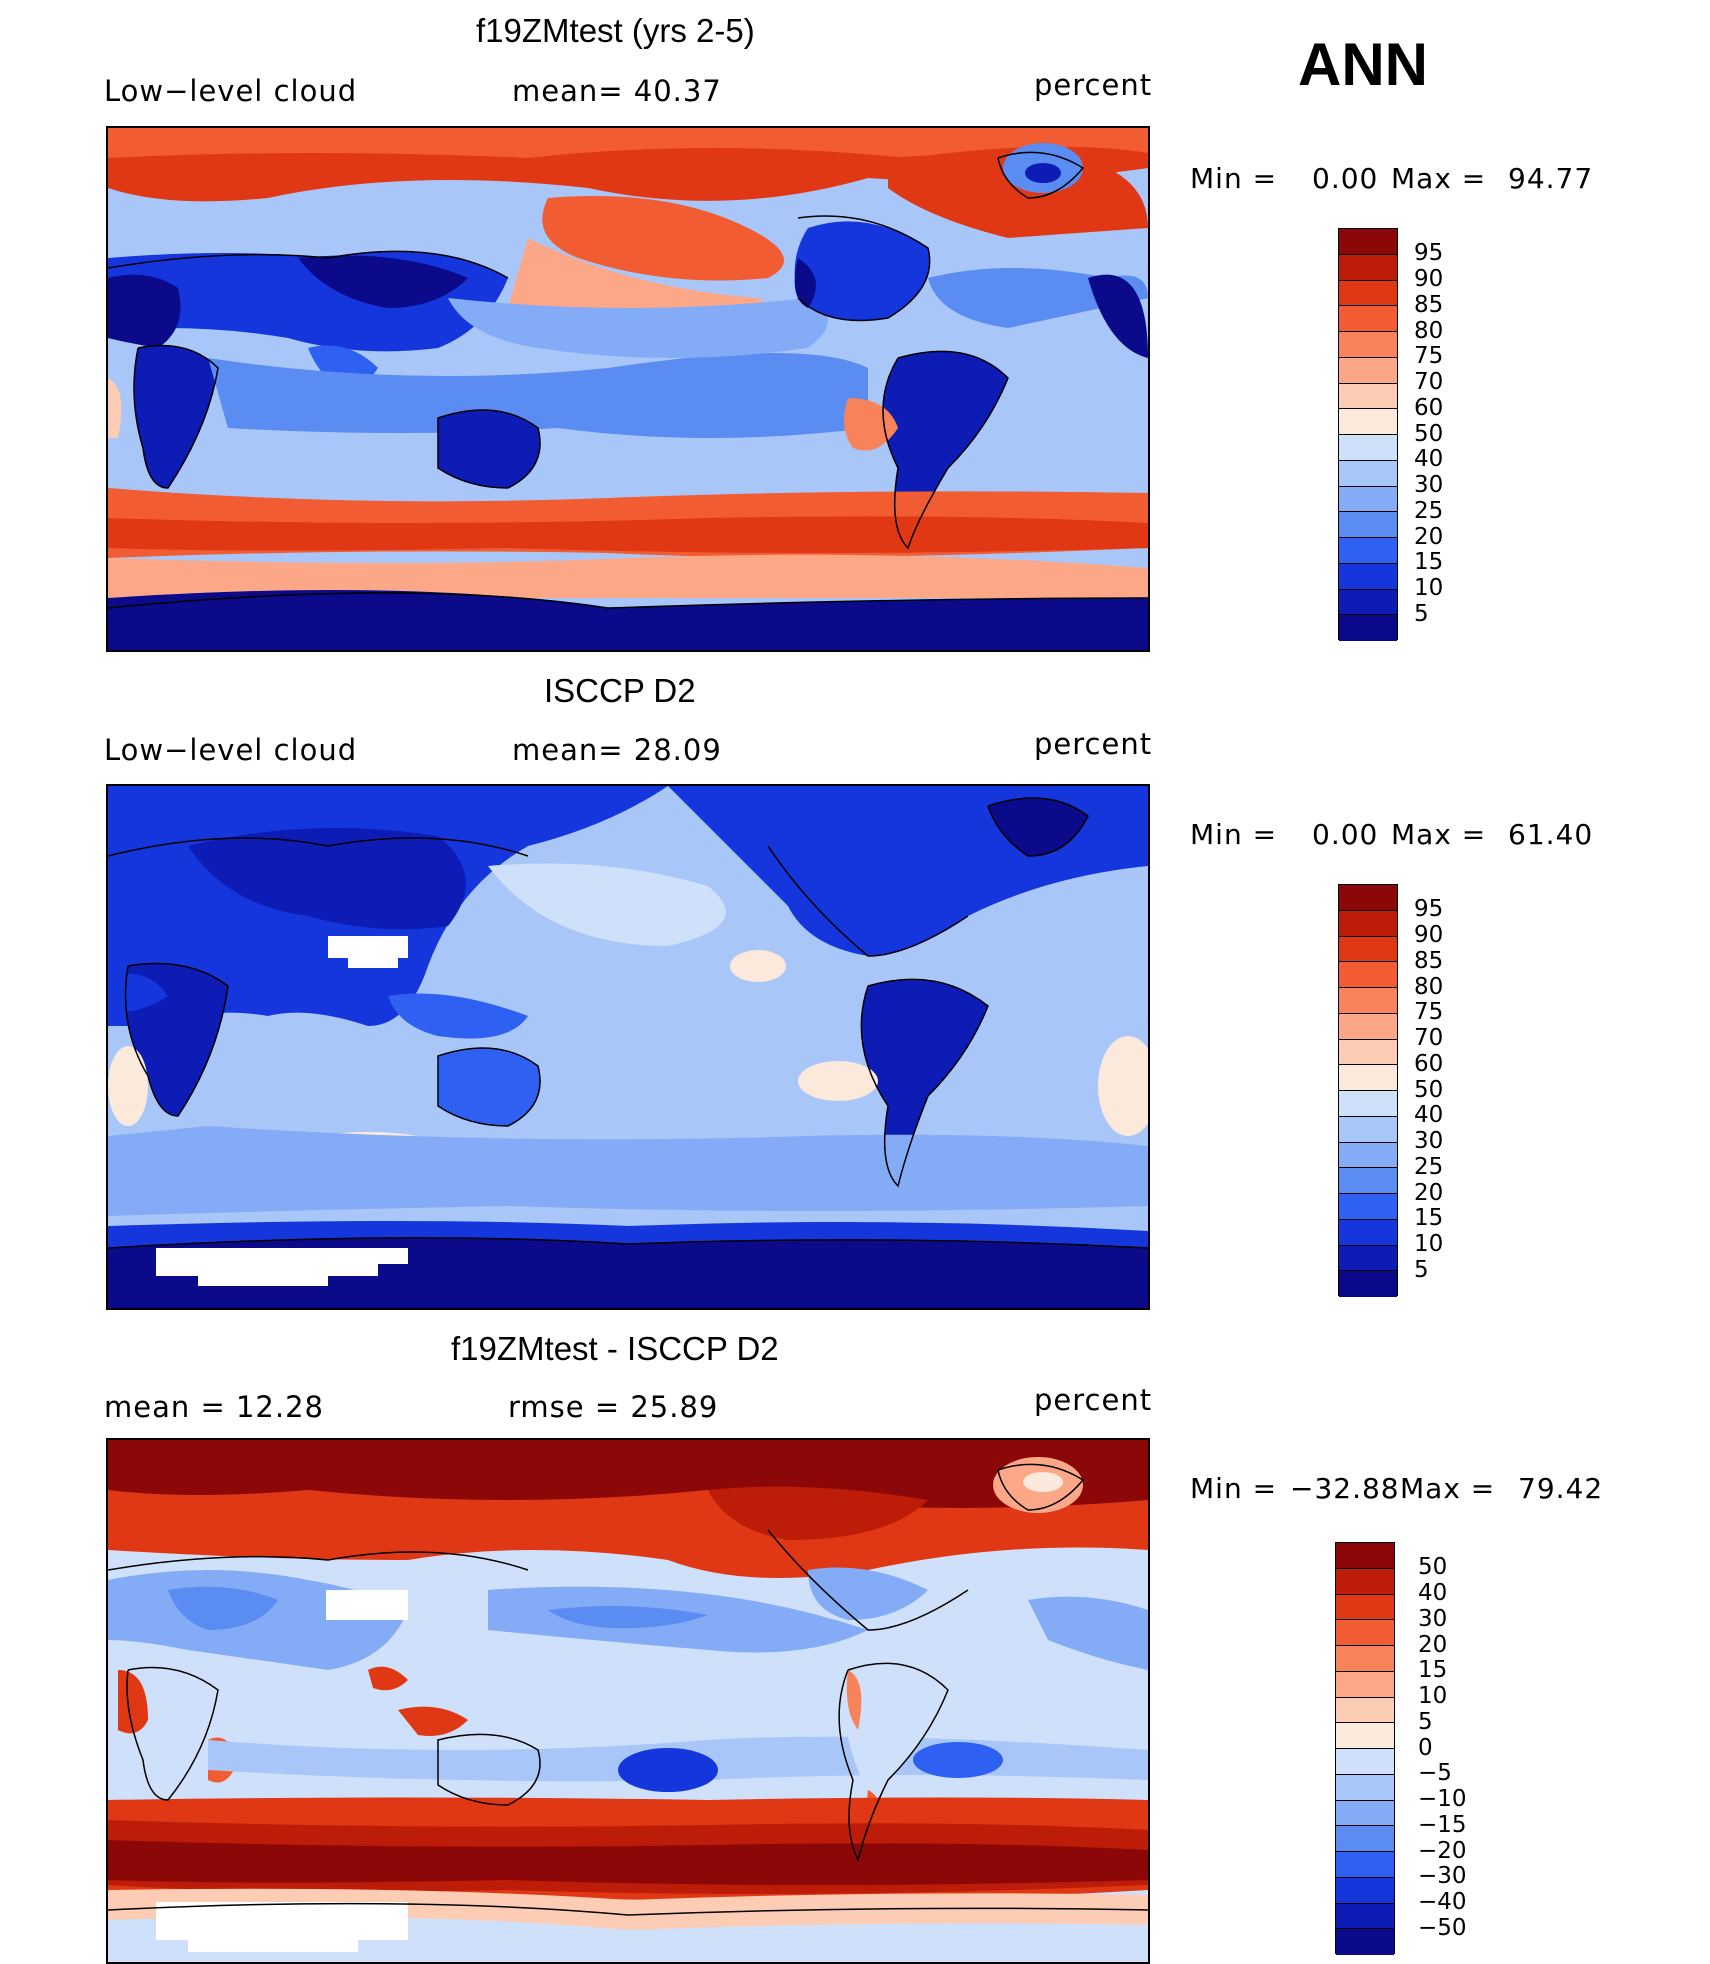 This screenshot has width=1710, height=1964. What do you see at coordinates (1442, 1824) in the screenshot?
I see `colorbar-tick-label: −15` at bounding box center [1442, 1824].